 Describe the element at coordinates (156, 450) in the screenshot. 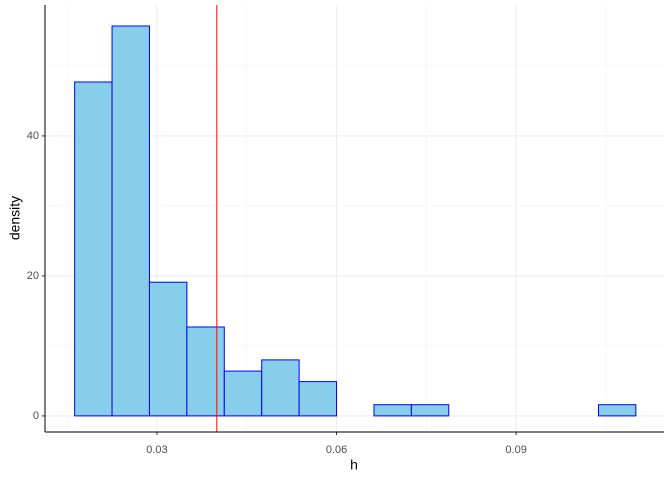

I see `x-tick-label: 0.03` at that location.